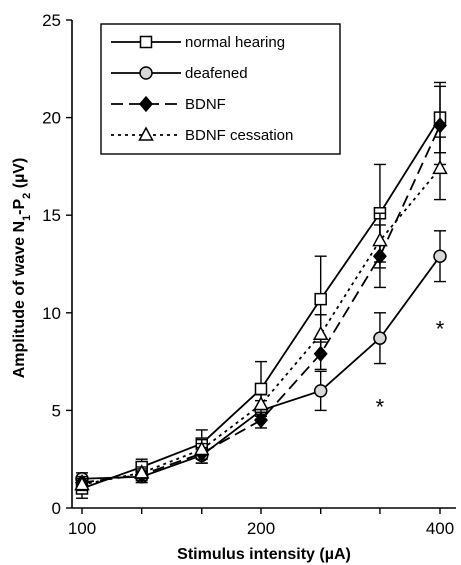  What do you see at coordinates (239, 135) in the screenshot?
I see `legend-label: BDNF cessation` at bounding box center [239, 135].